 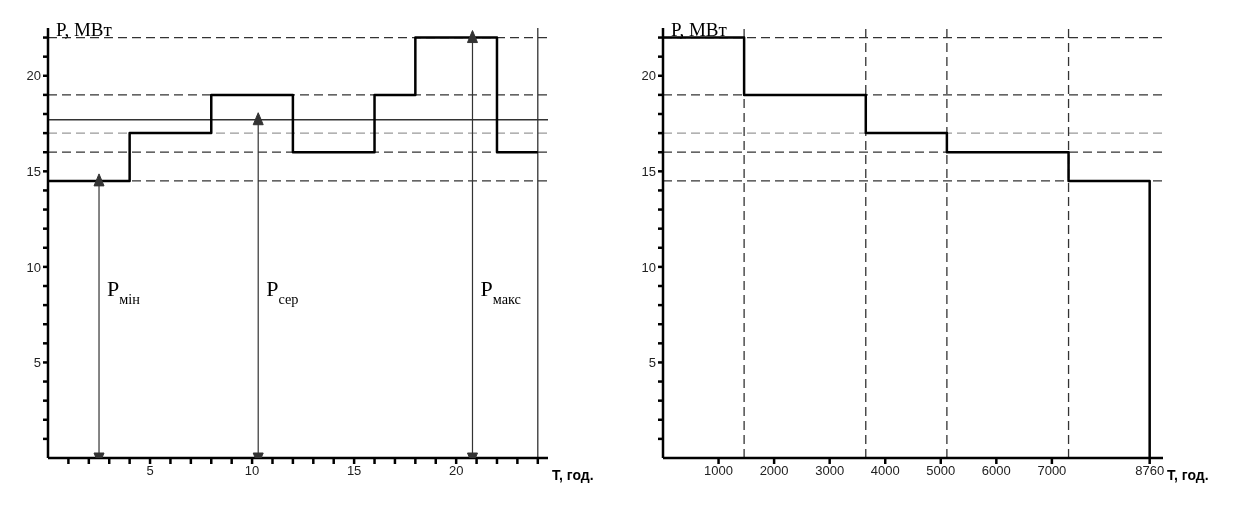 I want to click on x-tick-label: 2000, so click(x=774, y=471).